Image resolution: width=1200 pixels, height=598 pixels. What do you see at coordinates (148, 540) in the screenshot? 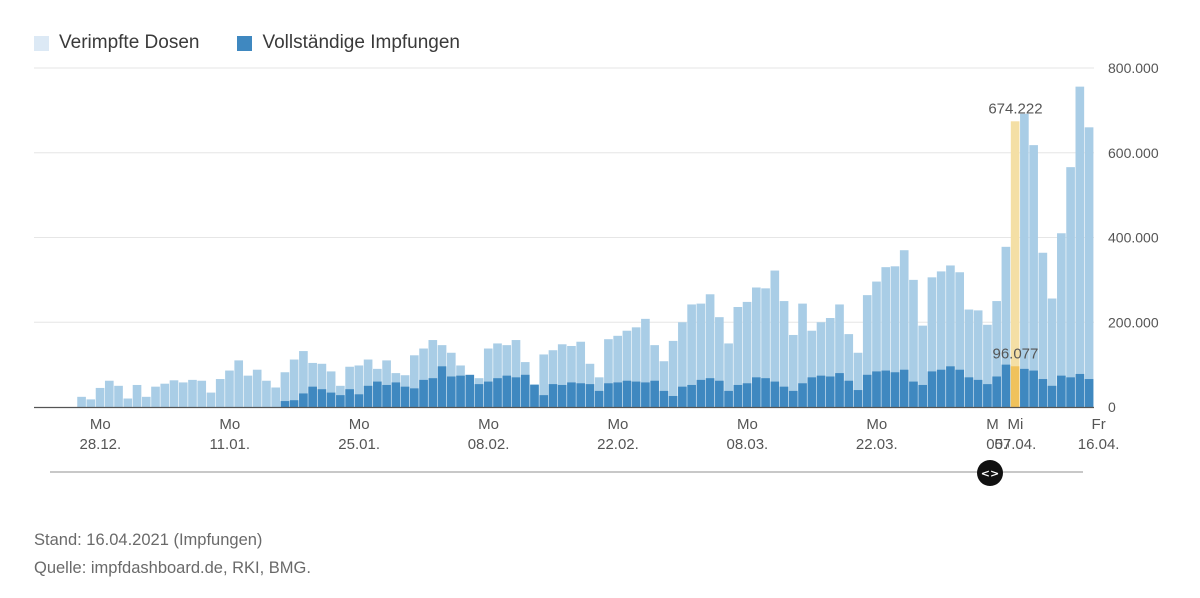
I see `stand-text: Stand: 16.04.2021 (Impfungen)` at bounding box center [148, 540].